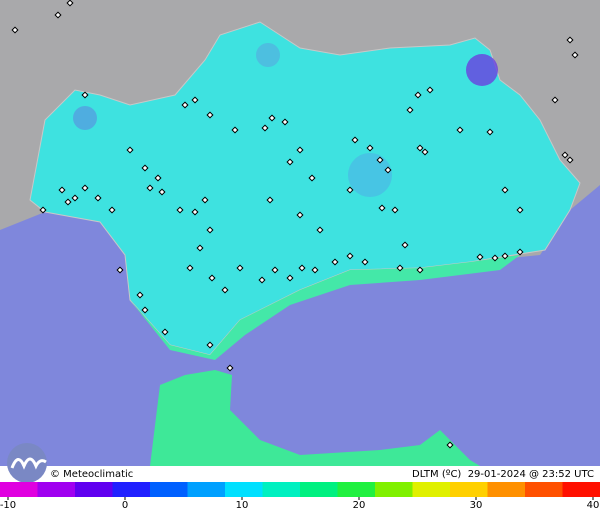  I want to click on credit: © Meteoclimatic, so click(91, 474).